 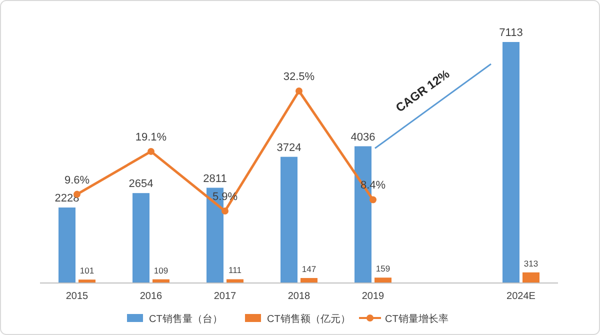 I want to click on data-label: 159, so click(x=383, y=269).